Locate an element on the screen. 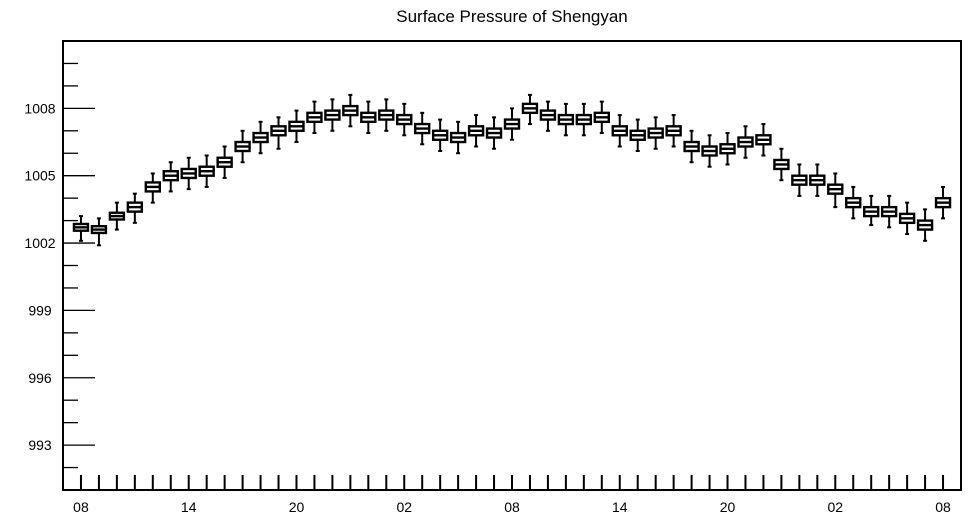 Image resolution: width=968 pixels, height=525 pixels. y-tick-label: 999 is located at coordinates (40, 310).